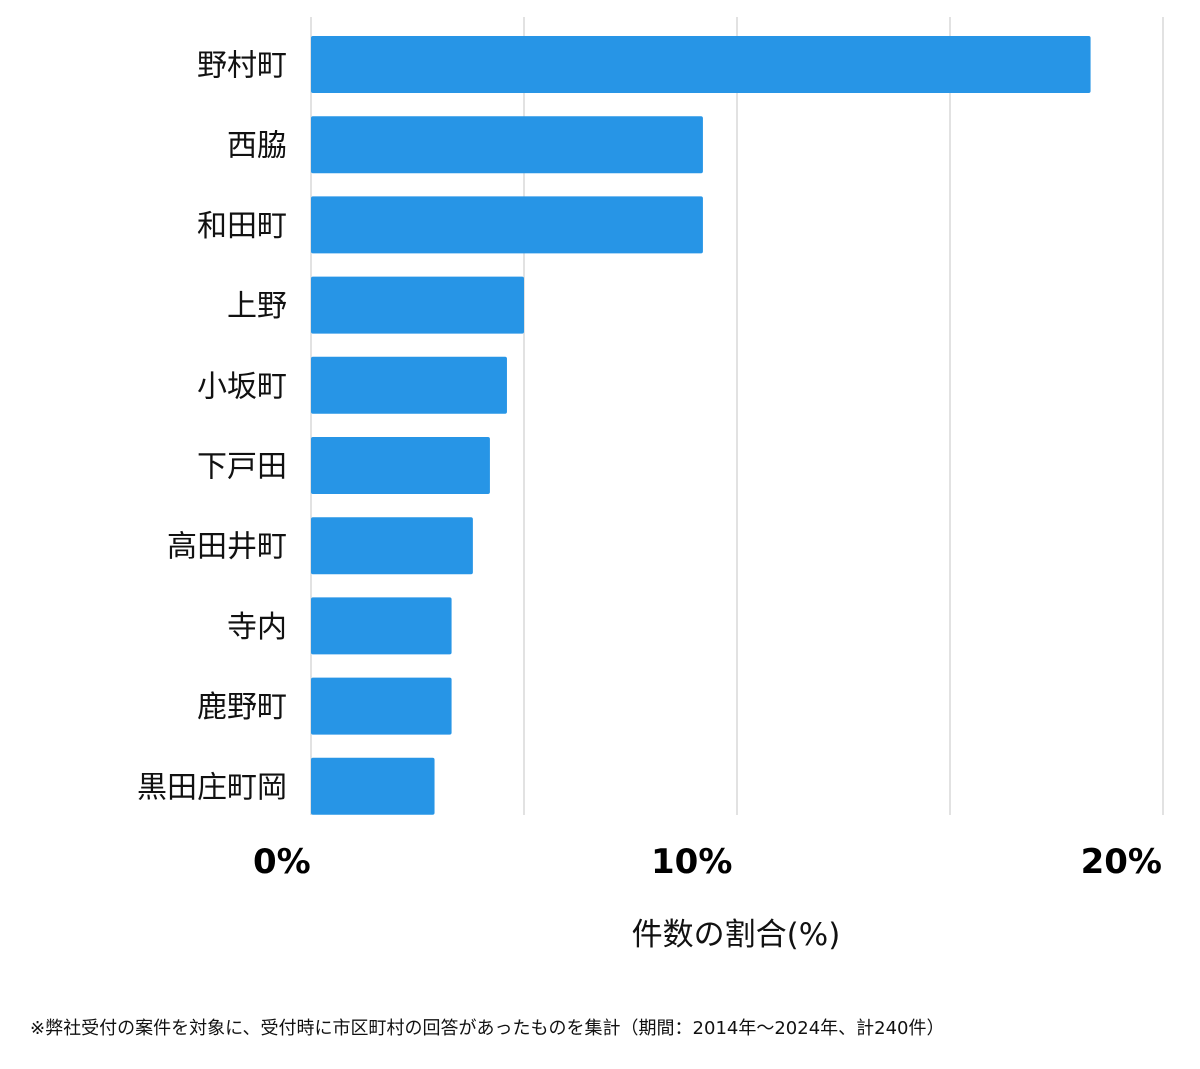  What do you see at coordinates (282, 862) in the screenshot?
I see `x-tick-label: 0%` at bounding box center [282, 862].